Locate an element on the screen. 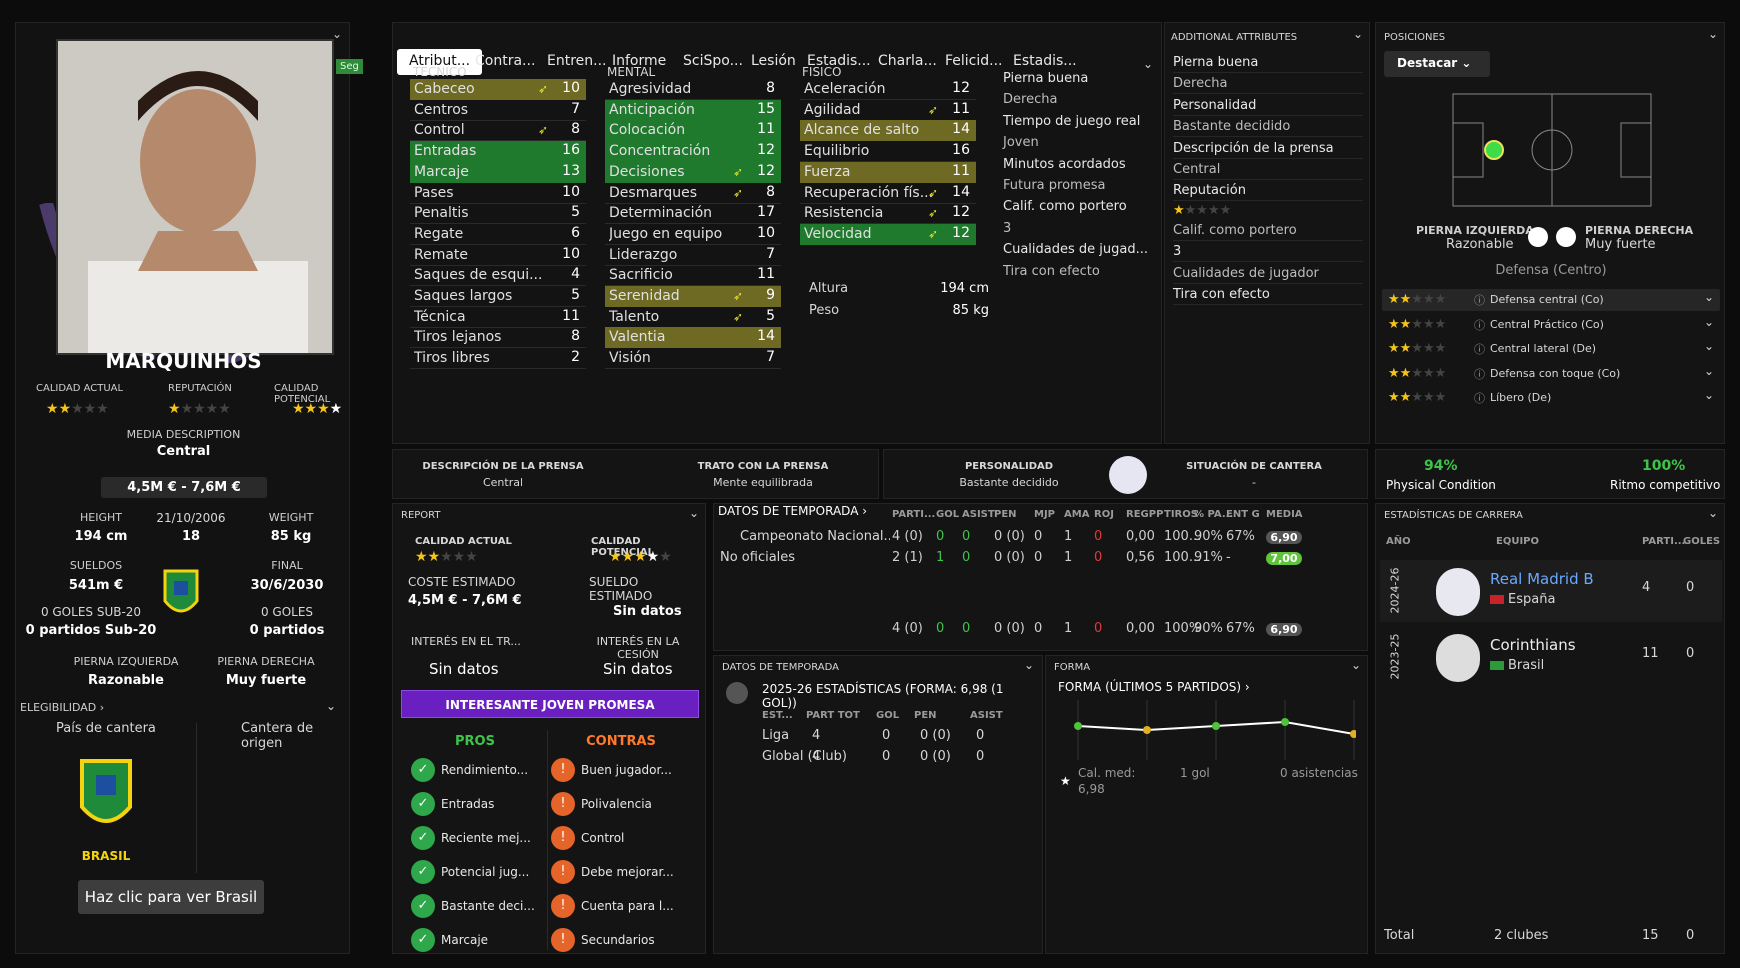 Image resolution: width=1740 pixels, height=968 pixels. attr-name: Cabeceo is located at coordinates (444, 89).